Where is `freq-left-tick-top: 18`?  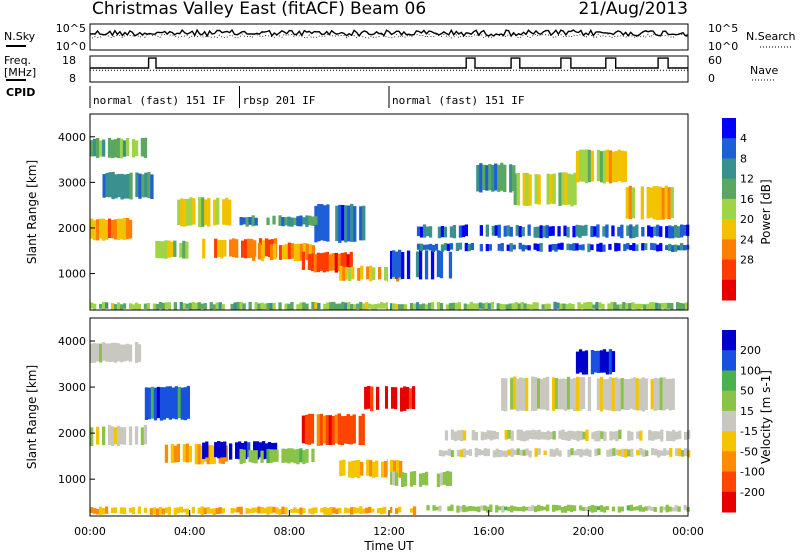 freq-left-tick-top: 18 is located at coordinates (69, 60).